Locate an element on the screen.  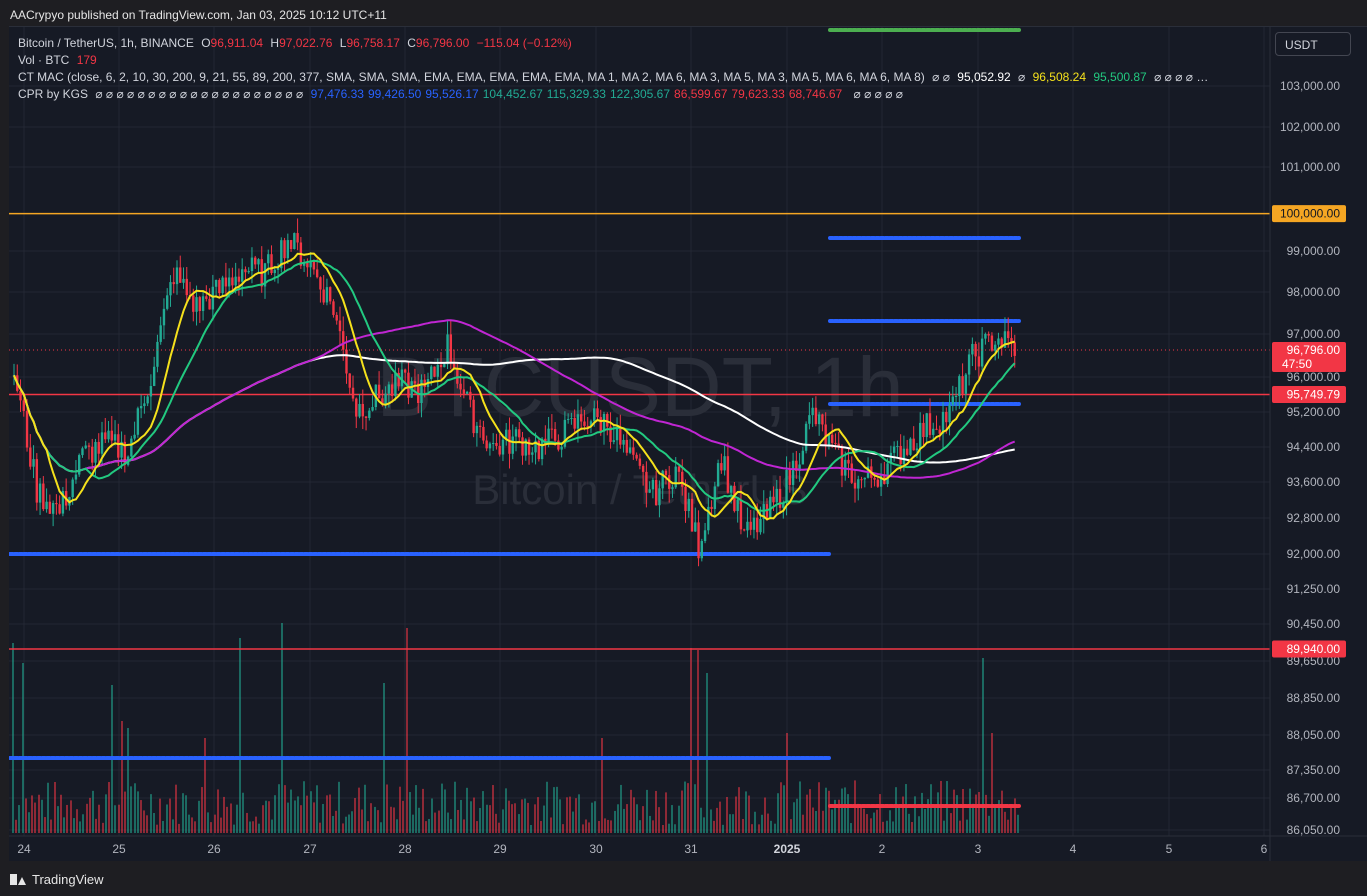
footer-brand: TradingView is located at coordinates (68, 879).